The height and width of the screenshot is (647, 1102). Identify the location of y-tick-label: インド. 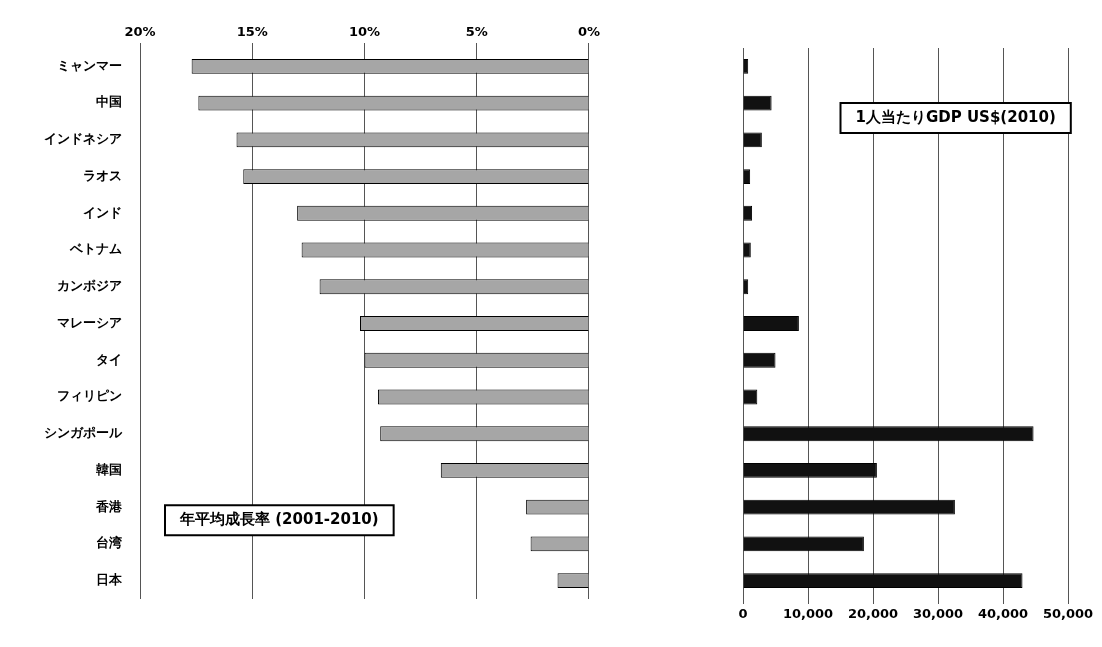
(102, 212).